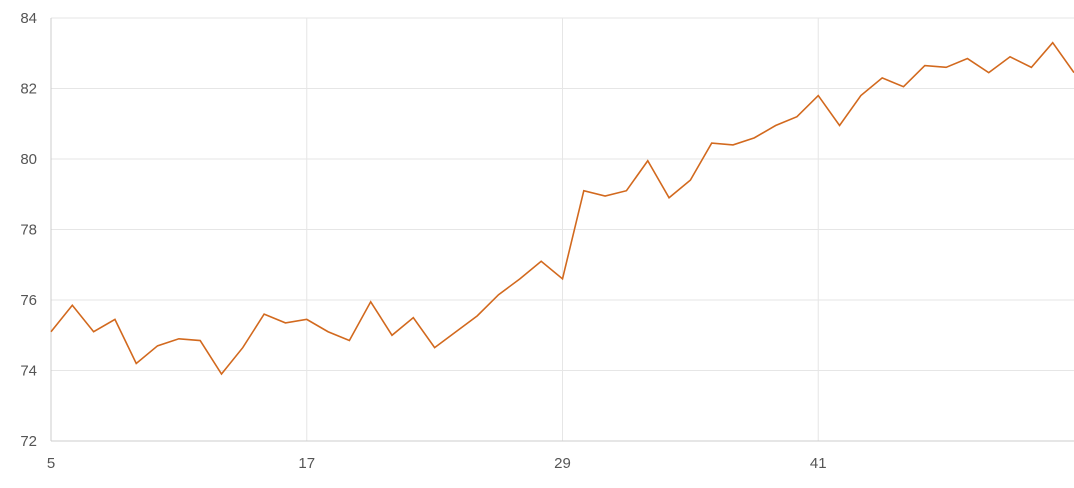 The height and width of the screenshot is (488, 1074). I want to click on x-tick-label-29: 29, so click(562, 463).